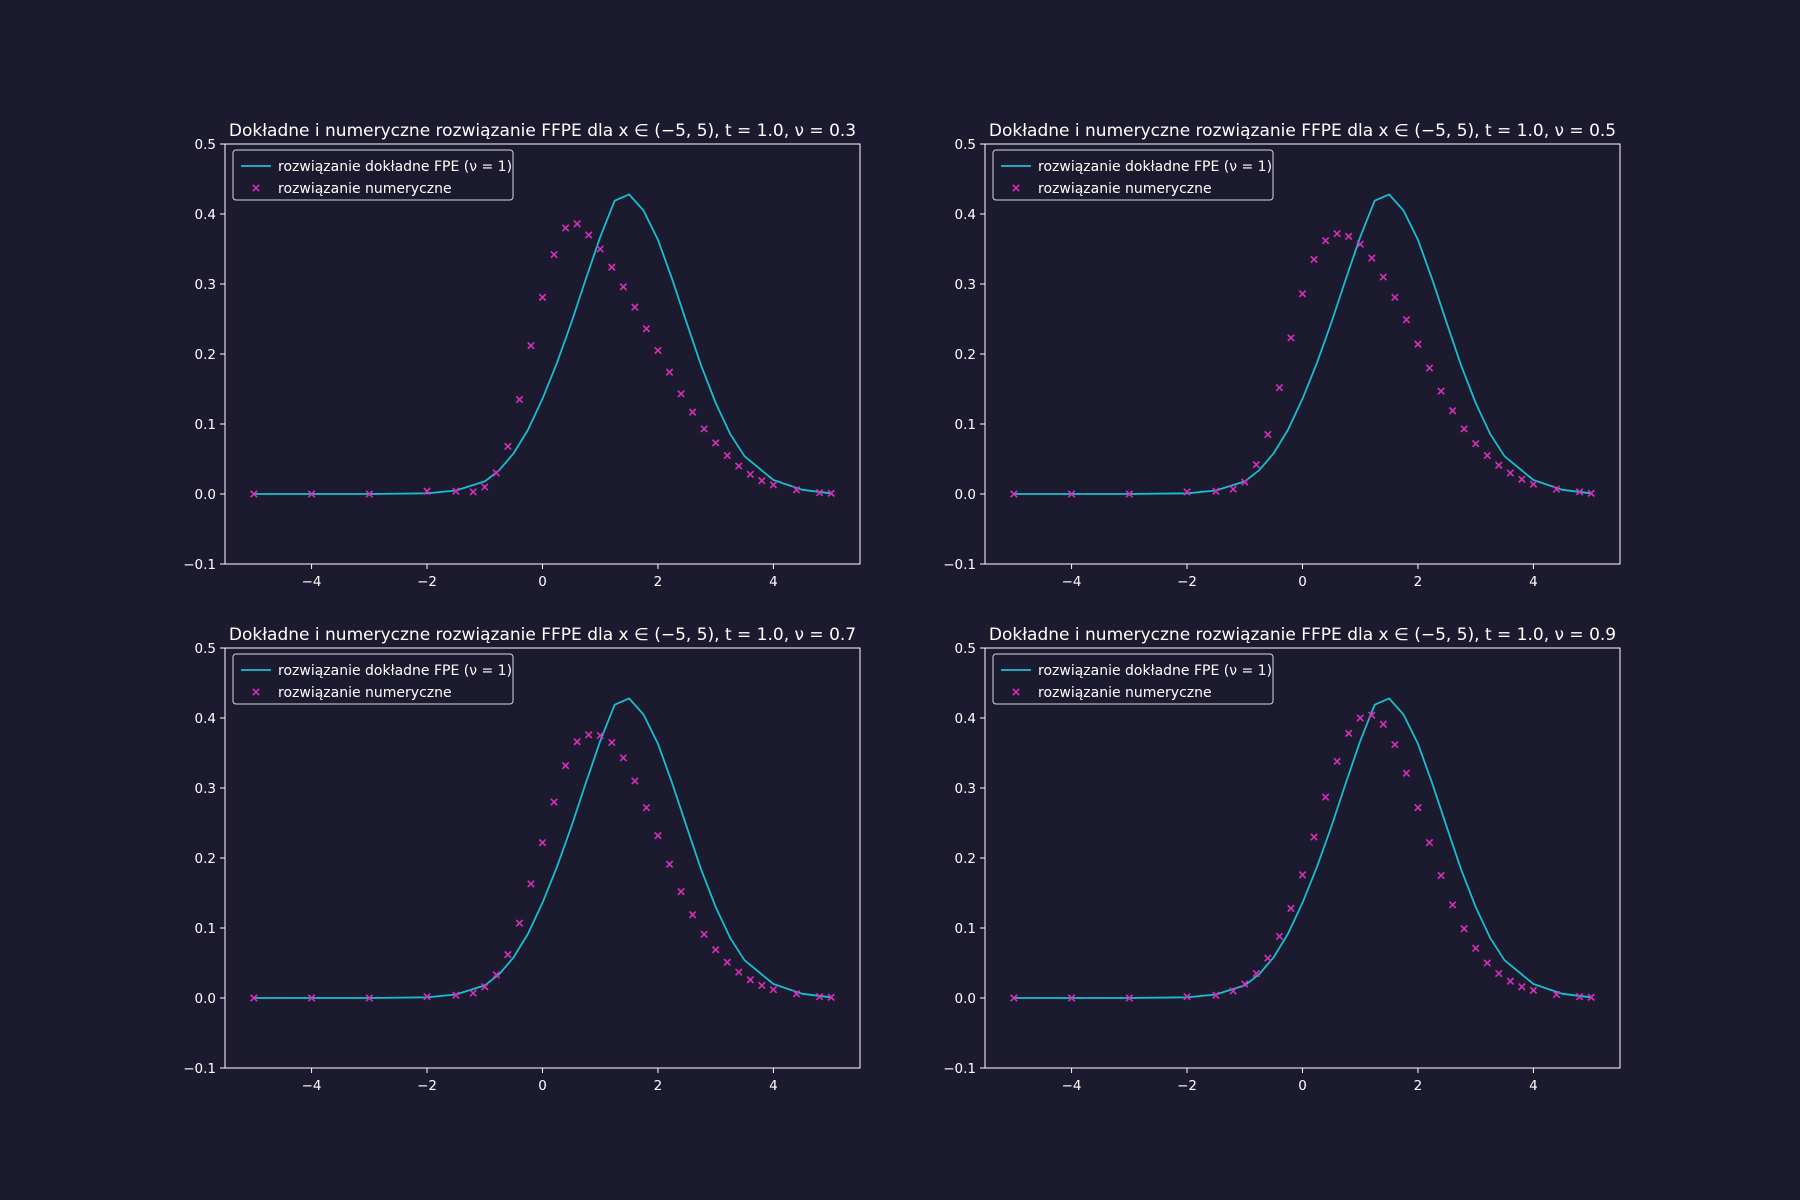 Image resolution: width=1800 pixels, height=1200 pixels. Describe the element at coordinates (205, 355) in the screenshot. I see `y-tick-label: 0.2` at that location.